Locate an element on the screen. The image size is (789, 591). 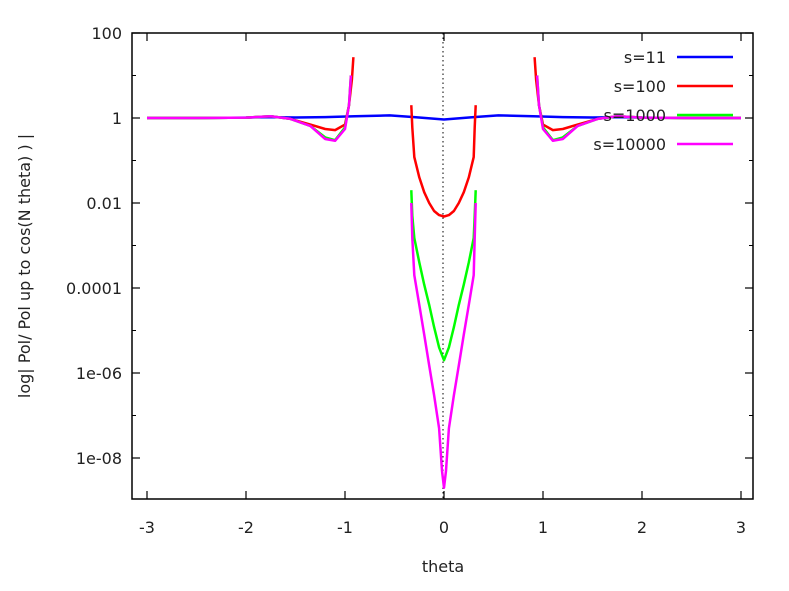
y-tick-label: 0.01 is located at coordinates (104, 203).